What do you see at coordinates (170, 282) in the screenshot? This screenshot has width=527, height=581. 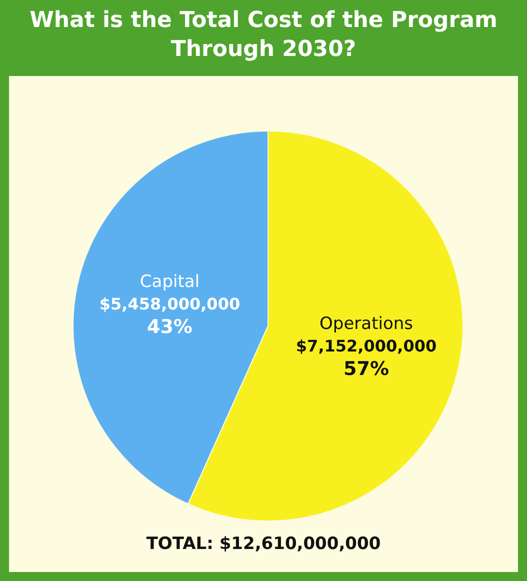 I see `slice-label: Capital` at bounding box center [170, 282].